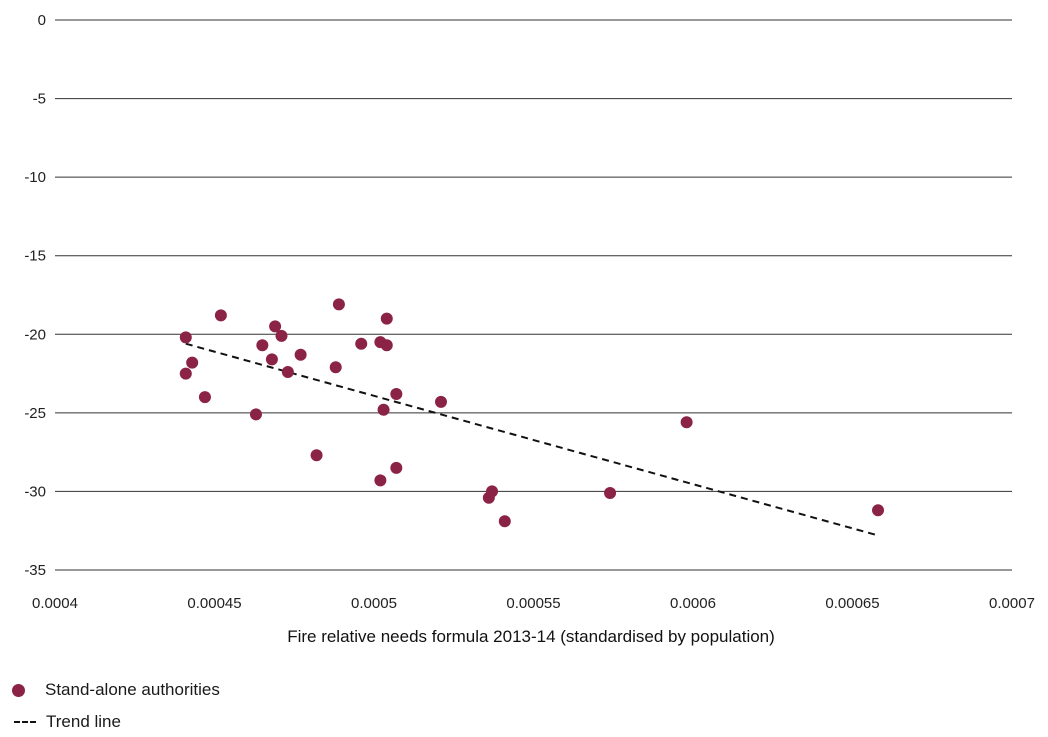  I want to click on y-tick-label: -5, so click(39, 99).